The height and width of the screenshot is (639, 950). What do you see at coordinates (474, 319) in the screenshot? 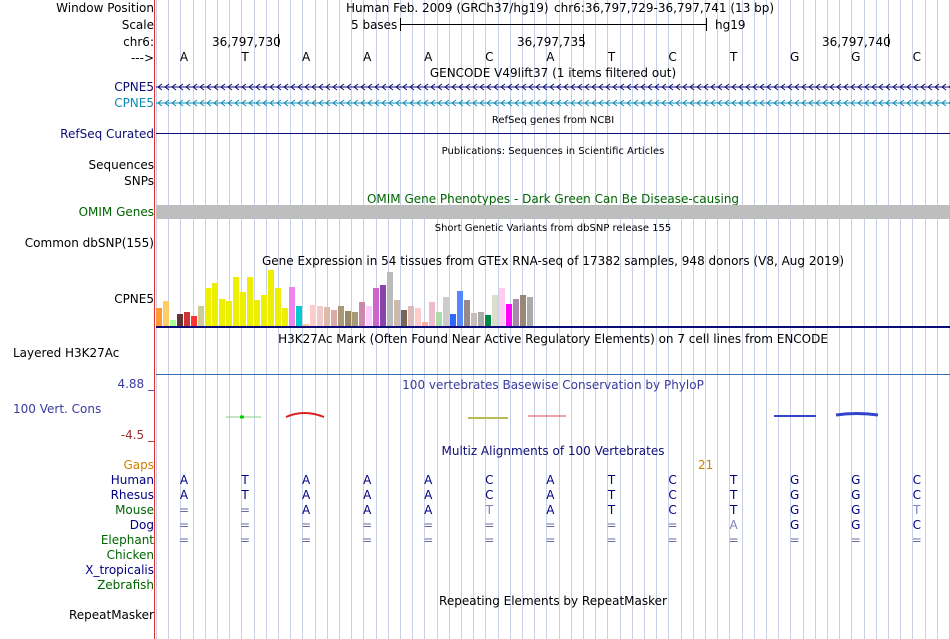
I see `gtex-bar-t46` at bounding box center [474, 319].